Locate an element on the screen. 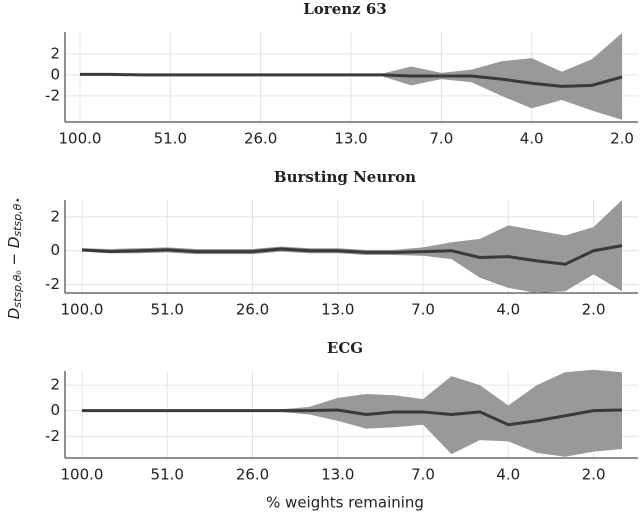 This screenshot has height=516, width=640. chart-title: Lorenz 63 is located at coordinates (345, 9).